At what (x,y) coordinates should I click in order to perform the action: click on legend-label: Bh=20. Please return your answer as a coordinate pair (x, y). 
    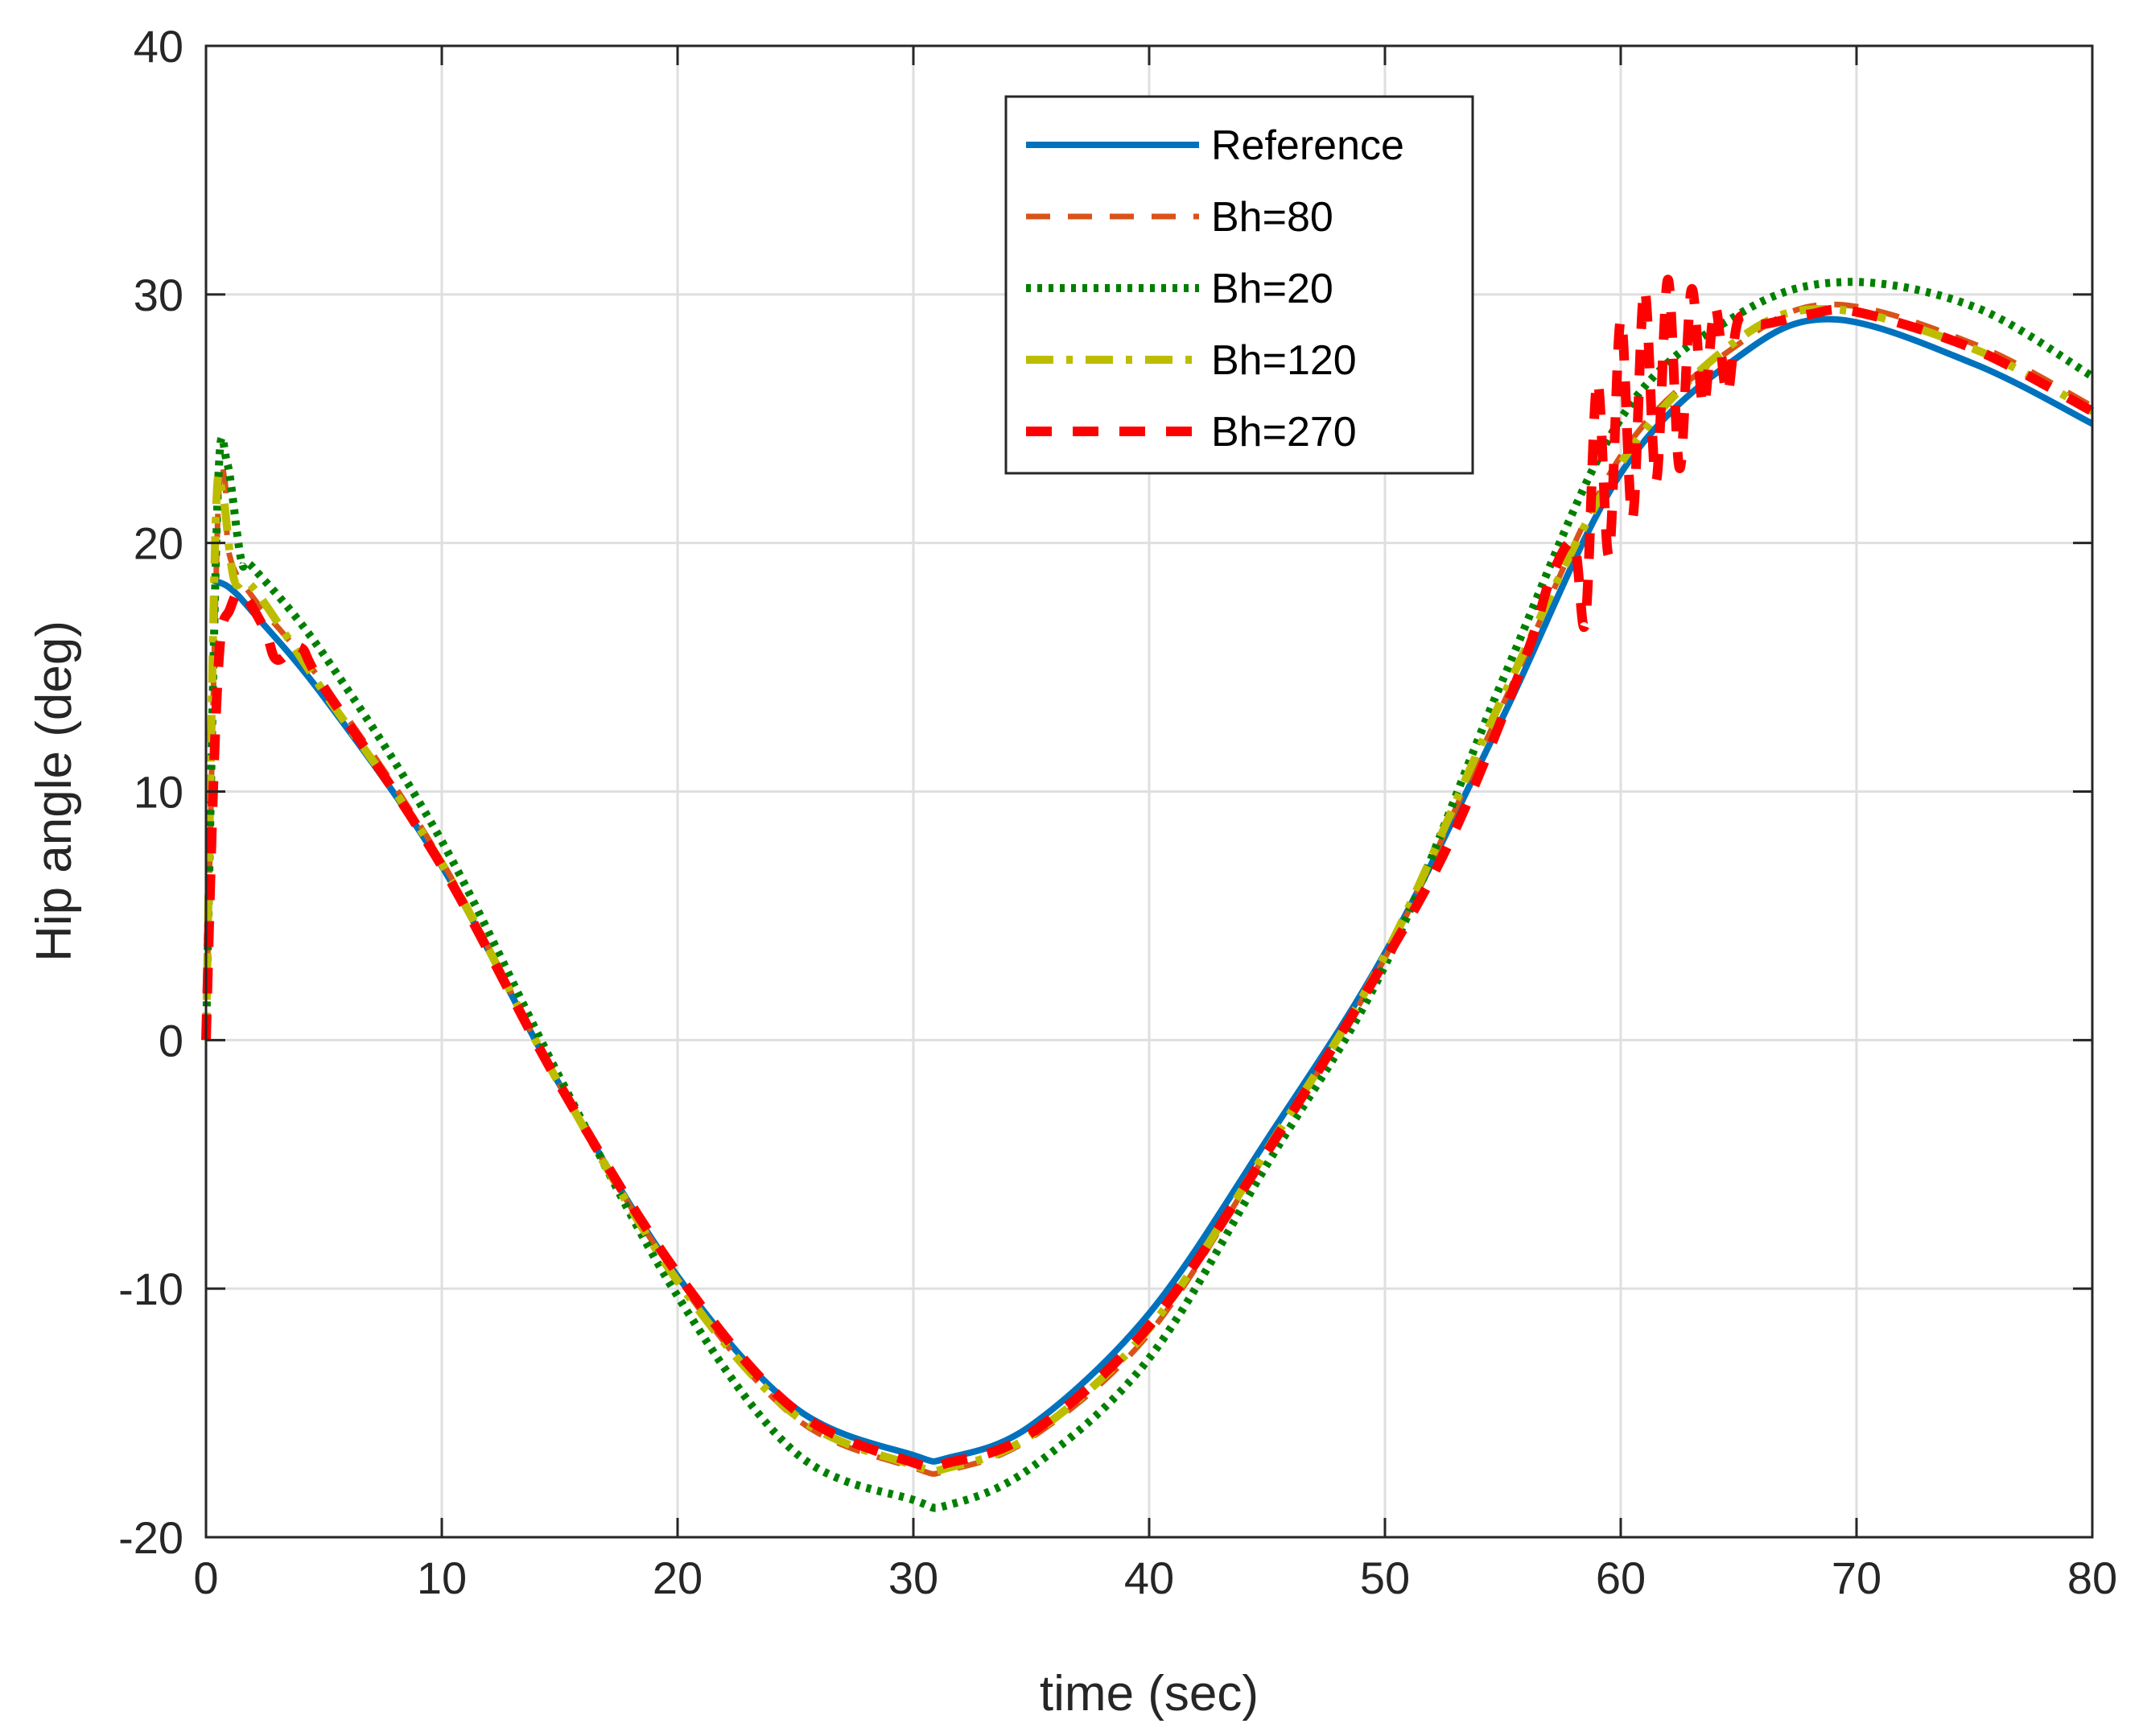
    Looking at the image, I should click on (1272, 289).